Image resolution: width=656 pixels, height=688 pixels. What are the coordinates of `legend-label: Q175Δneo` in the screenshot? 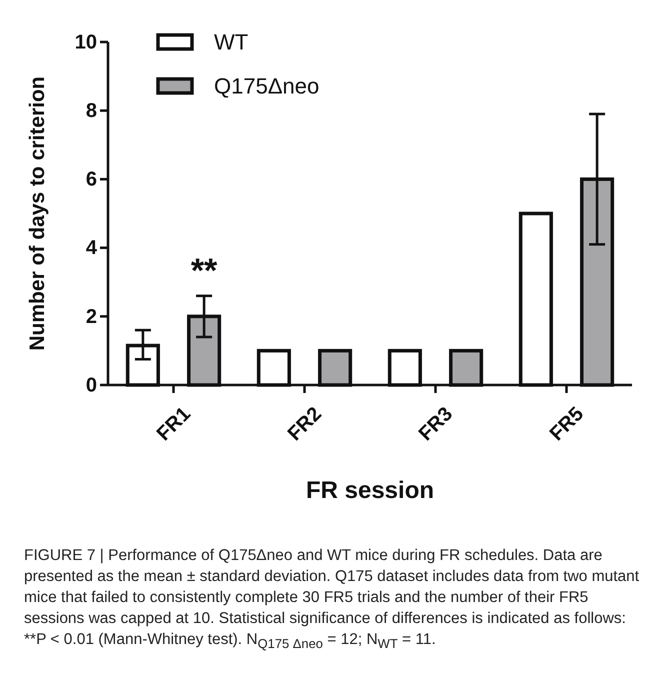 It's located at (267, 86).